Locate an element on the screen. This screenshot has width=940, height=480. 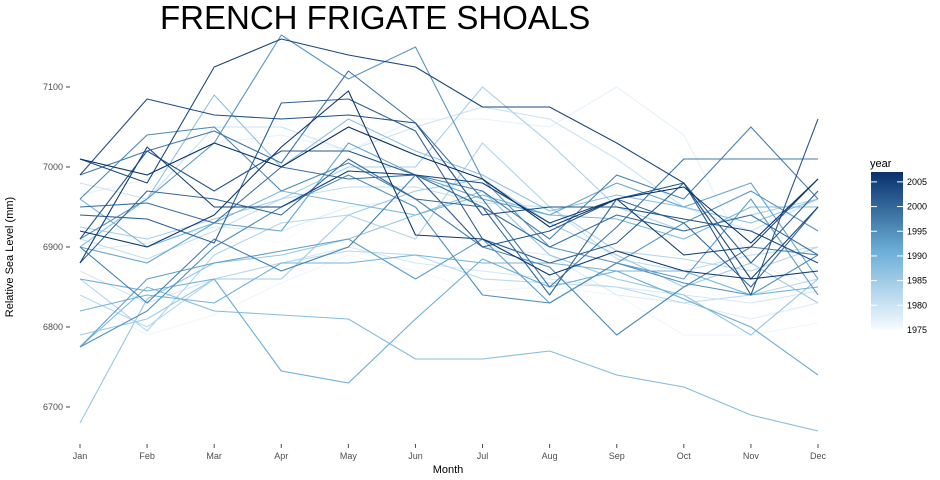
y-axis: 6700 6800 6900 7000 7100 is located at coordinates (56, 247).